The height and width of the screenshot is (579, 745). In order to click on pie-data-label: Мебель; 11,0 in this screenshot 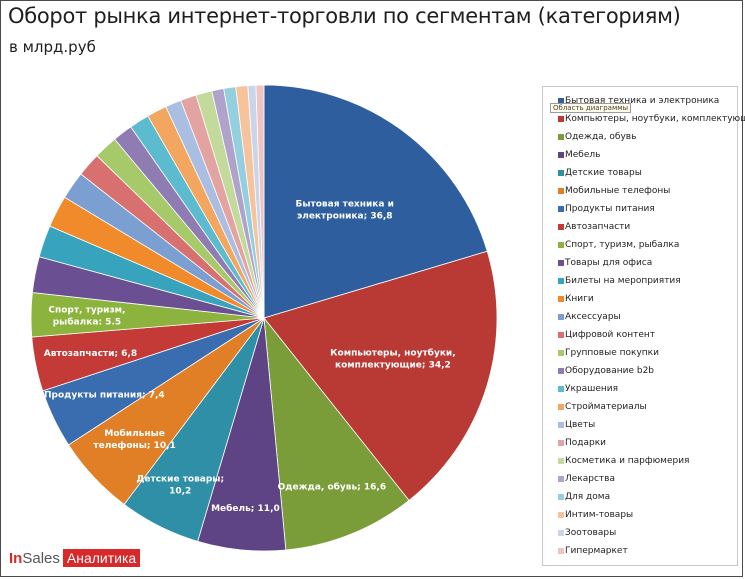, I will do `click(245, 508)`.